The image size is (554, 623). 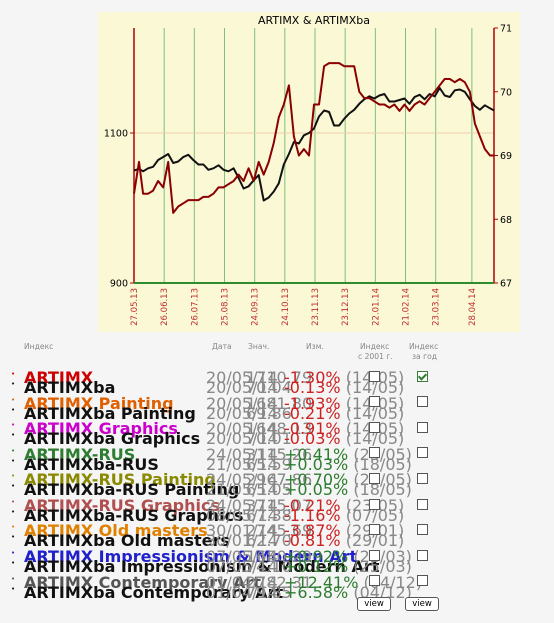 I want to click on index-name: ARTIMXba Impressionism & Modern Art, so click(x=202, y=566).